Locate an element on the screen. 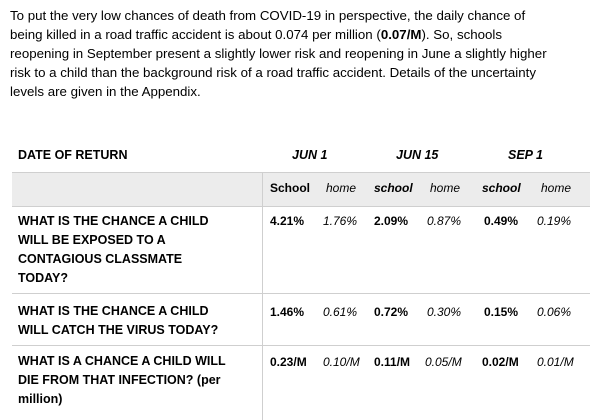  intro-text: ). So, schools is located at coordinates (462, 34).